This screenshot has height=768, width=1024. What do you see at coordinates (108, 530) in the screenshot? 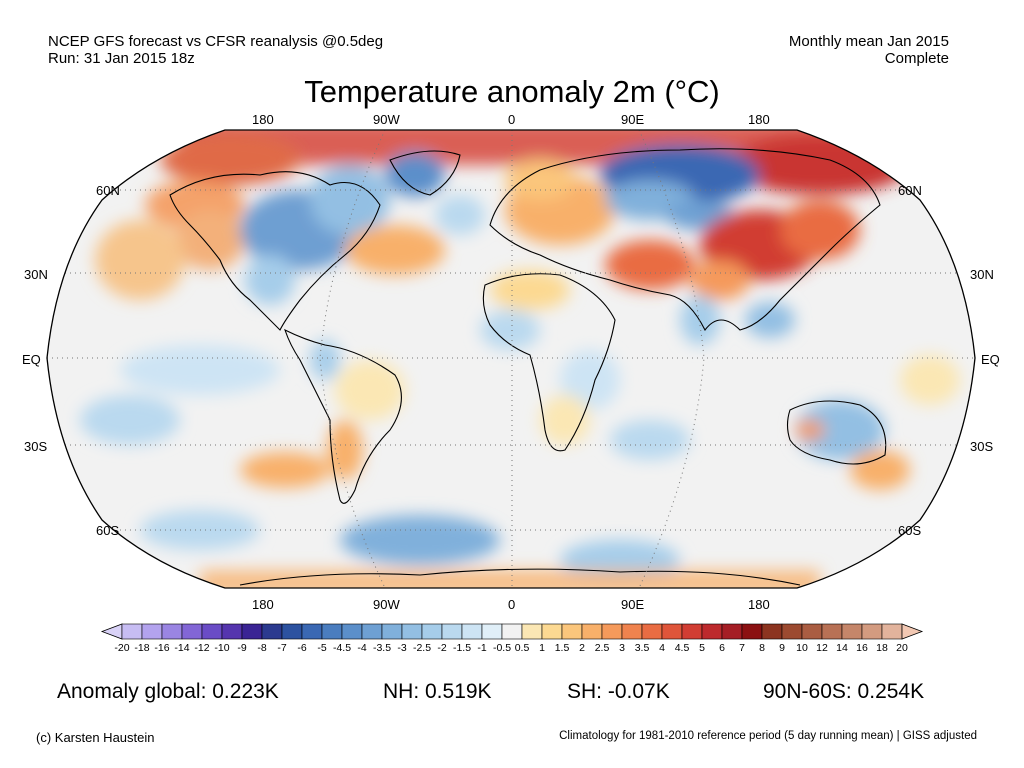
I see `lat-label-left-5: 60S` at bounding box center [108, 530].